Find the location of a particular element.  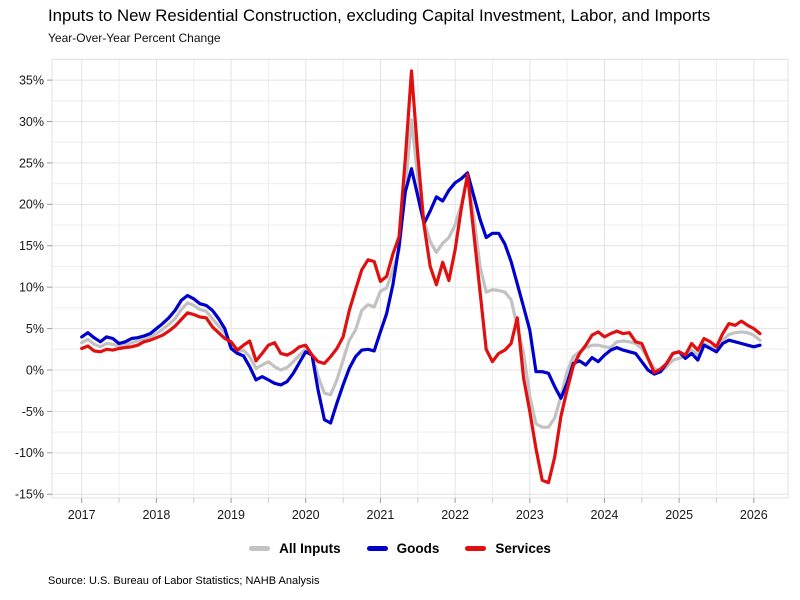

goods-line-swatch is located at coordinates (377, 548).